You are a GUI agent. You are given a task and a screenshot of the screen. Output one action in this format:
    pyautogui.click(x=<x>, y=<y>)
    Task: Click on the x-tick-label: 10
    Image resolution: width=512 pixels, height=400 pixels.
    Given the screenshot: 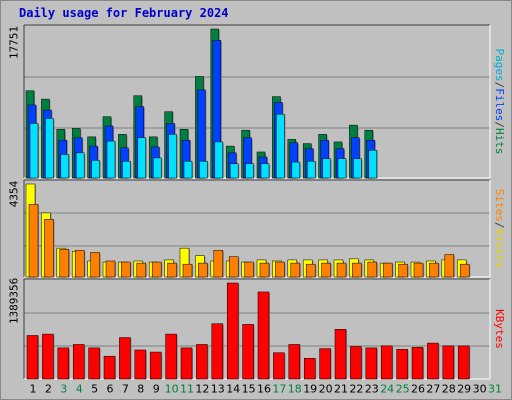 What is the action you would take?
    pyautogui.click(x=172, y=389)
    